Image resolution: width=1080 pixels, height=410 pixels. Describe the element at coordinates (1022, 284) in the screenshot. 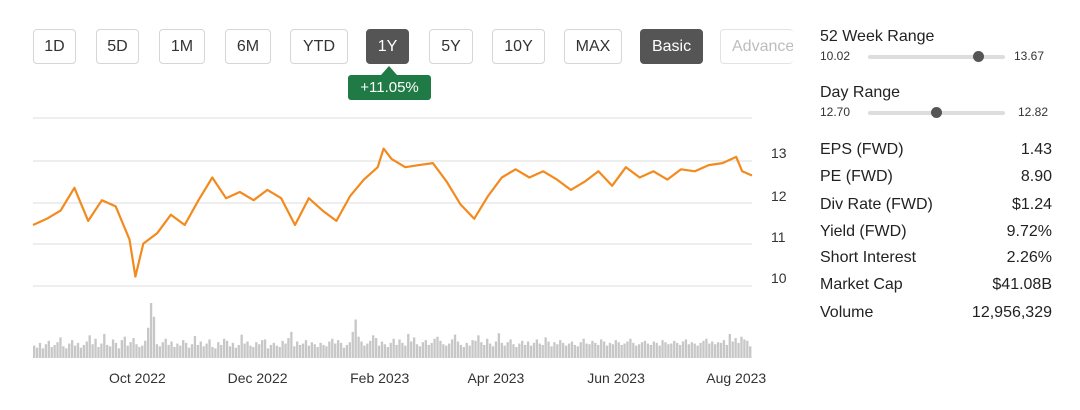

I see `stat-value: $41.08B` at that location.